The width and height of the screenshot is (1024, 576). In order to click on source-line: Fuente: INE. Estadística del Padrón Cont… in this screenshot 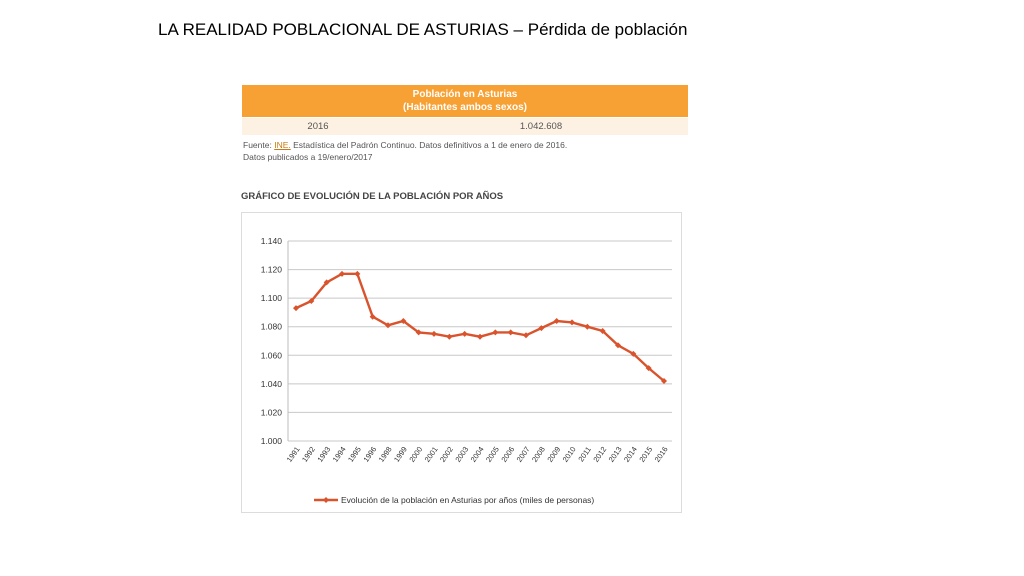, I will do `click(405, 145)`.